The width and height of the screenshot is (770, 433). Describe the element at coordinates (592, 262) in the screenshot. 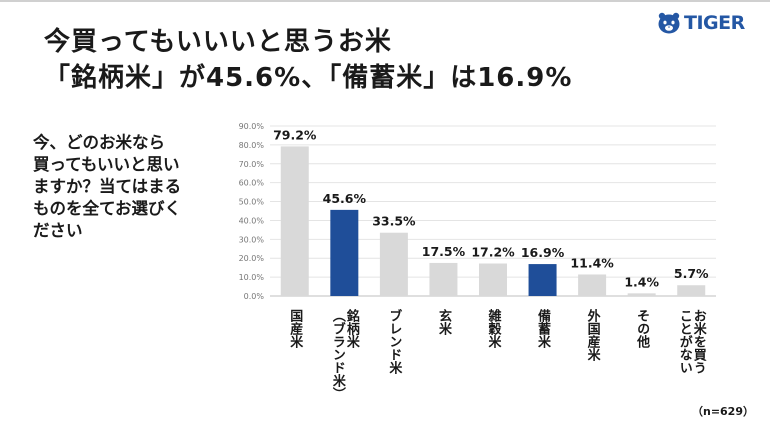

I see `bar-value-label: 11.4%` at that location.